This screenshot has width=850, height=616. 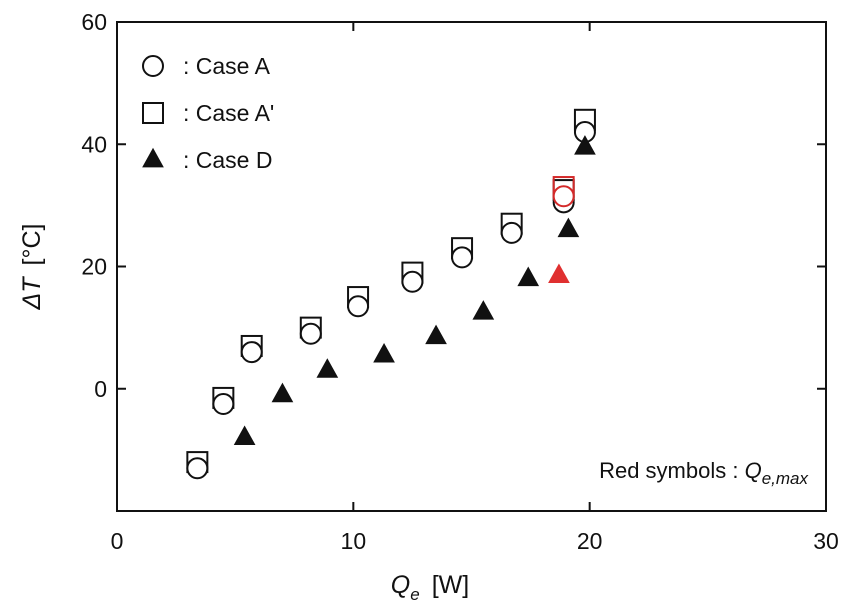 What do you see at coordinates (94, 267) in the screenshot?
I see `y-tick-label: 20` at bounding box center [94, 267].